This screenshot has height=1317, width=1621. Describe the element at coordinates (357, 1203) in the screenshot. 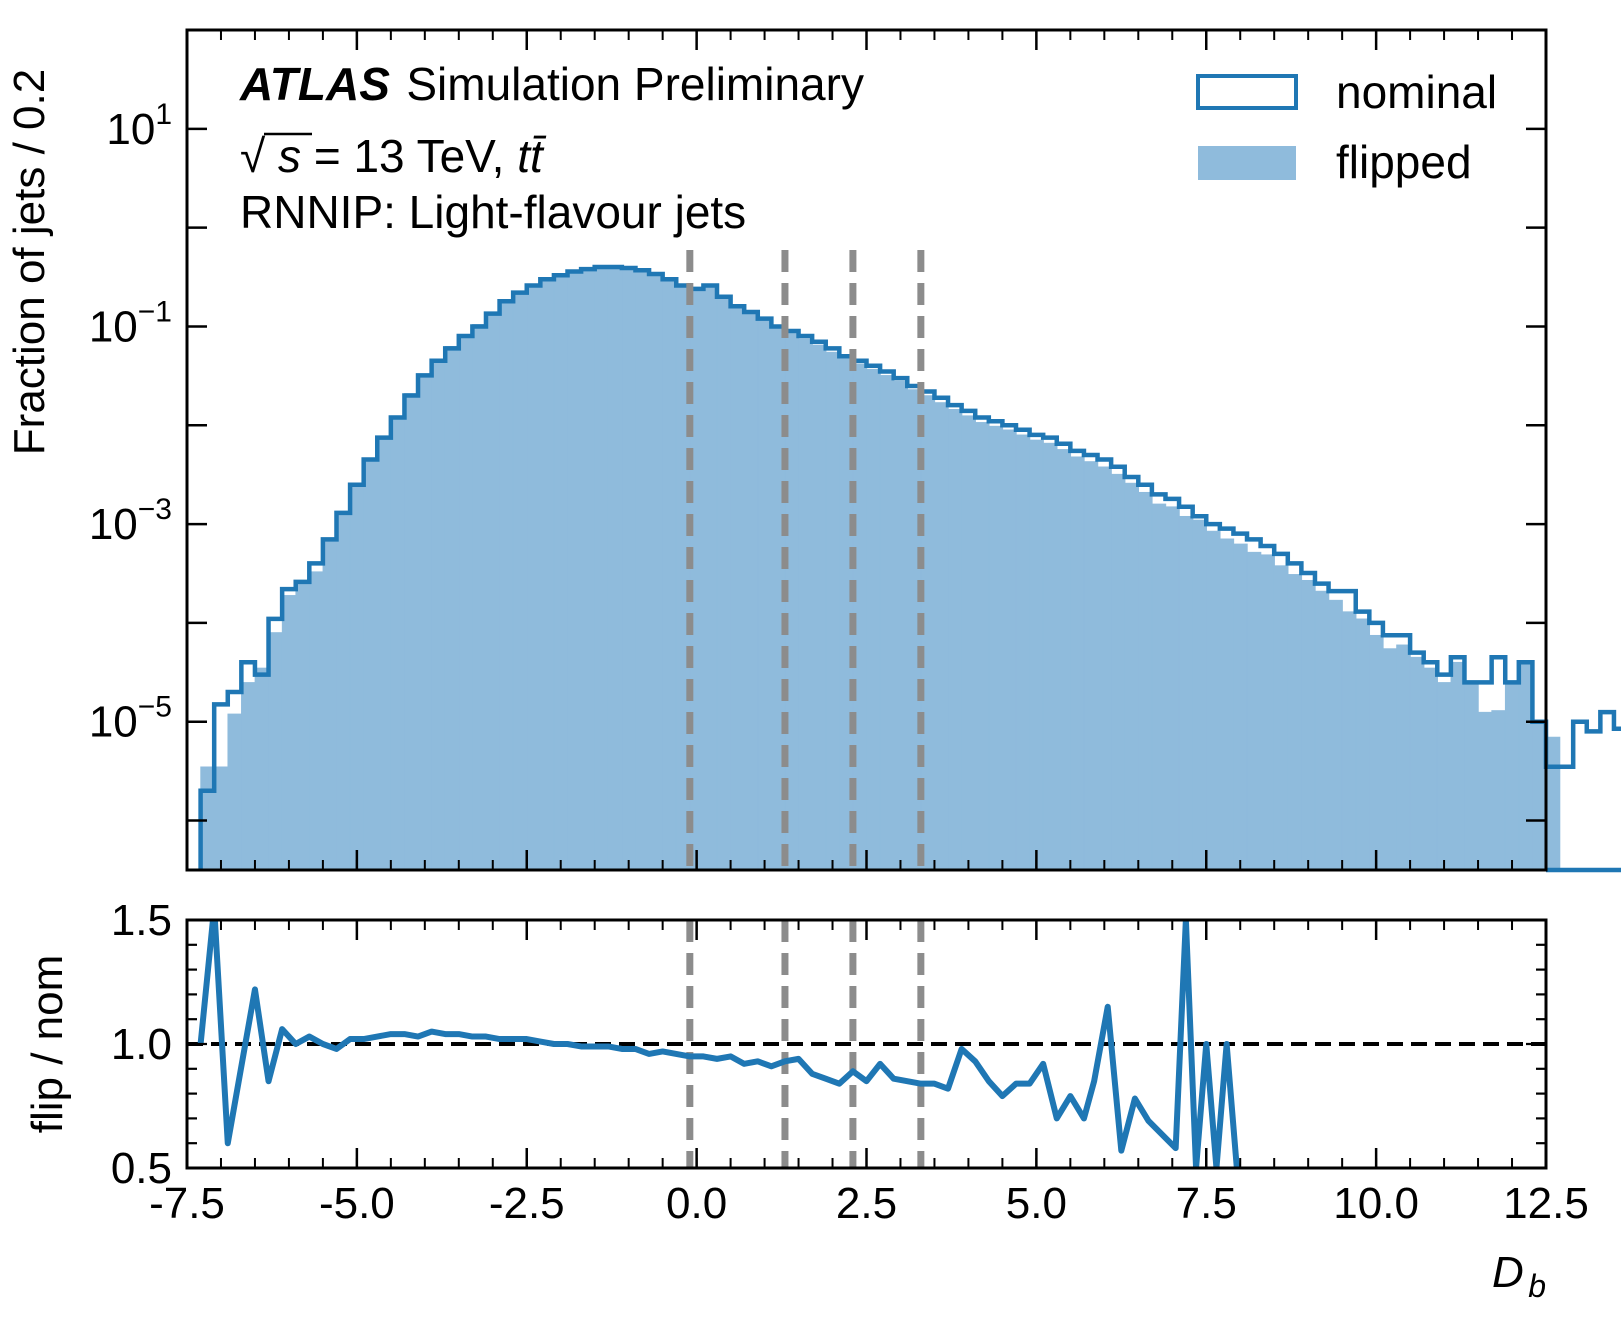

I see `x-tick-label: -5.0` at that location.